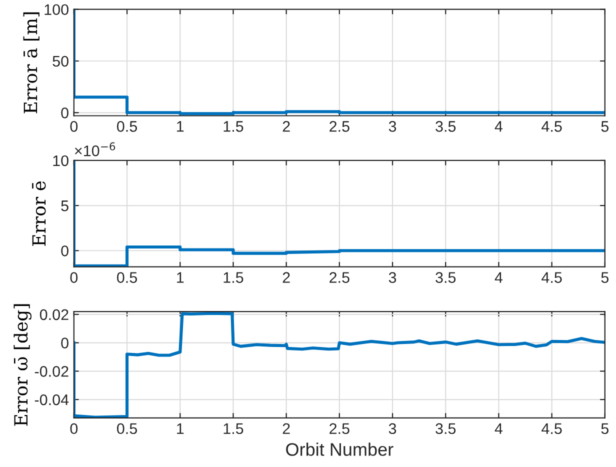 This screenshot has width=616, height=467. I want to click on y-tick-label: -0.02, so click(51, 371).